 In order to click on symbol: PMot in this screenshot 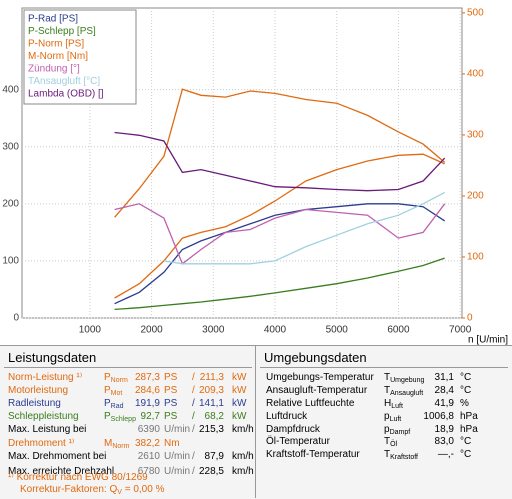, I will do `click(113, 392)`.